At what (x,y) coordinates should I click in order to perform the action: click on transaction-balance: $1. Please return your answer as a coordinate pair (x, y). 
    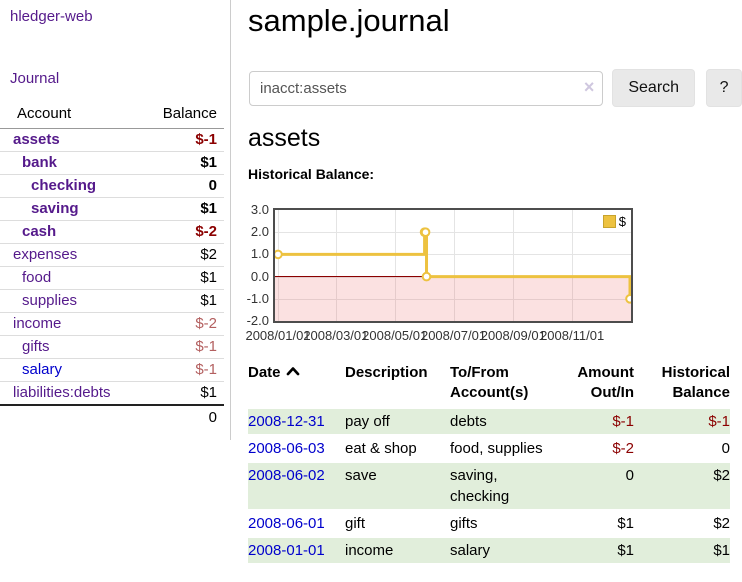
    Looking at the image, I should click on (682, 550).